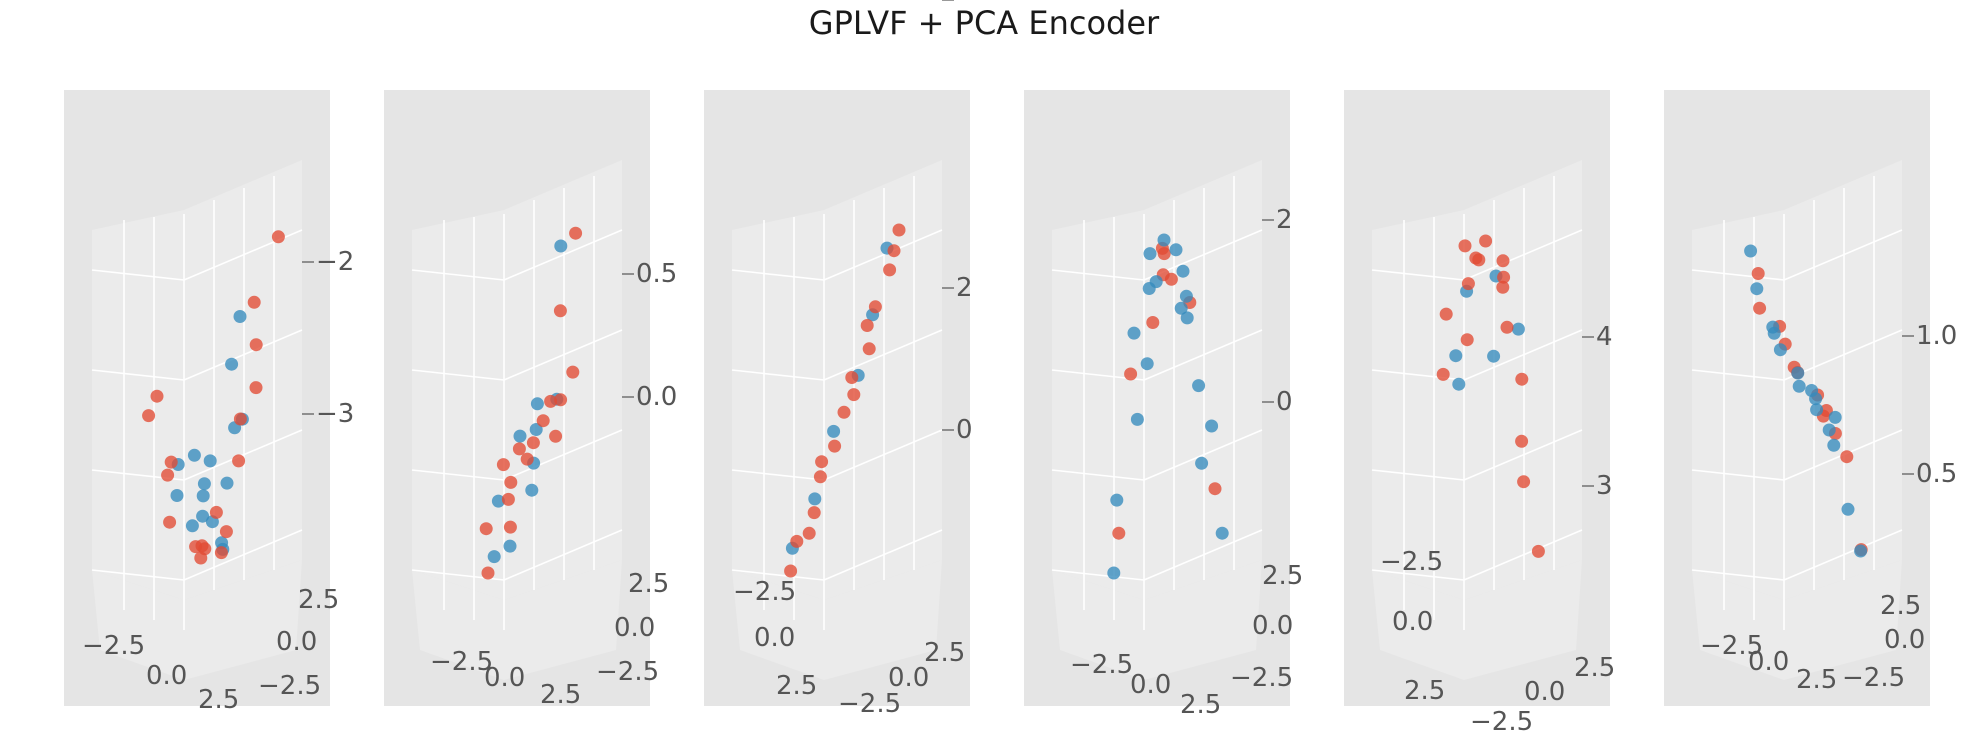 Image resolution: width=1968 pixels, height=746 pixels. What do you see at coordinates (1936, 474) in the screenshot?
I see `z-tick-label: 0.5` at bounding box center [1936, 474].